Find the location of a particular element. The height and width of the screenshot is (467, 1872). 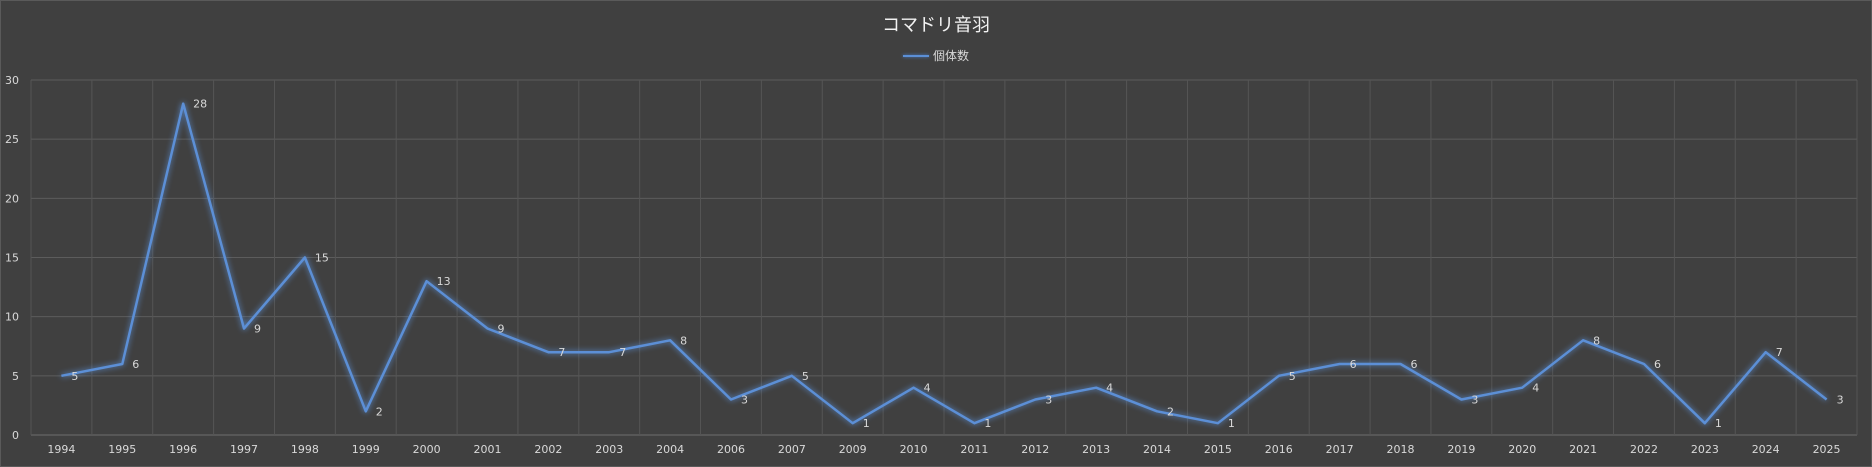

x-tick-label: 1999 is located at coordinates (366, 449).